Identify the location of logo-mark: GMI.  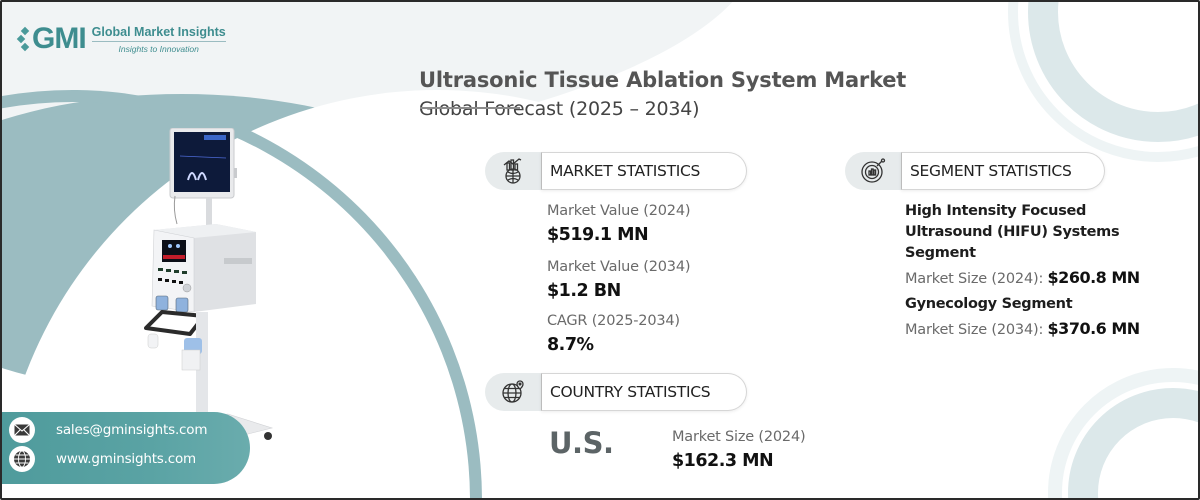
(51, 38).